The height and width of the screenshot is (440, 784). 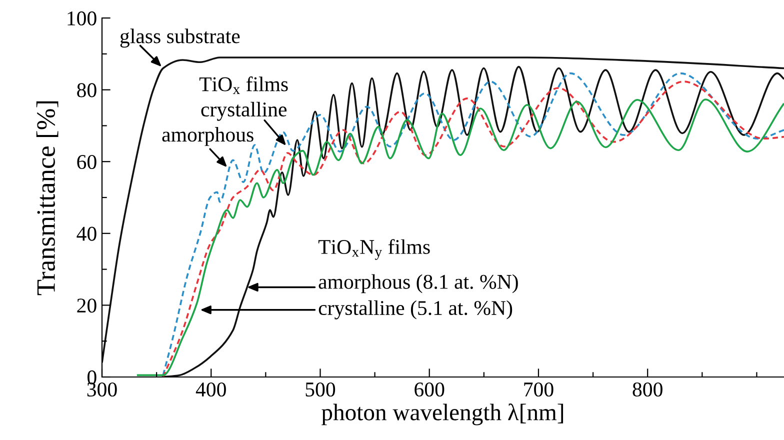 I want to click on annotation: amorphous (8.1 at. %N), so click(x=418, y=284).